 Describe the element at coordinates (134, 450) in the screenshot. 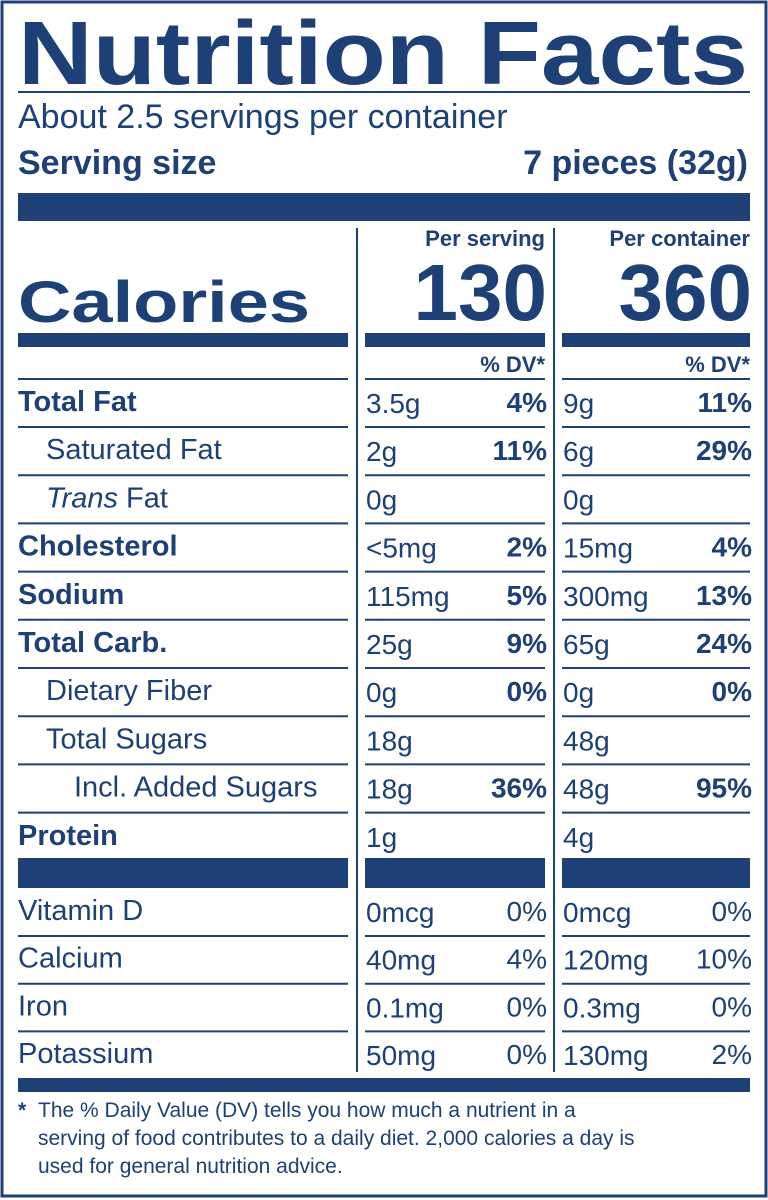

I see `nutrient-name: Saturated Fat` at that location.